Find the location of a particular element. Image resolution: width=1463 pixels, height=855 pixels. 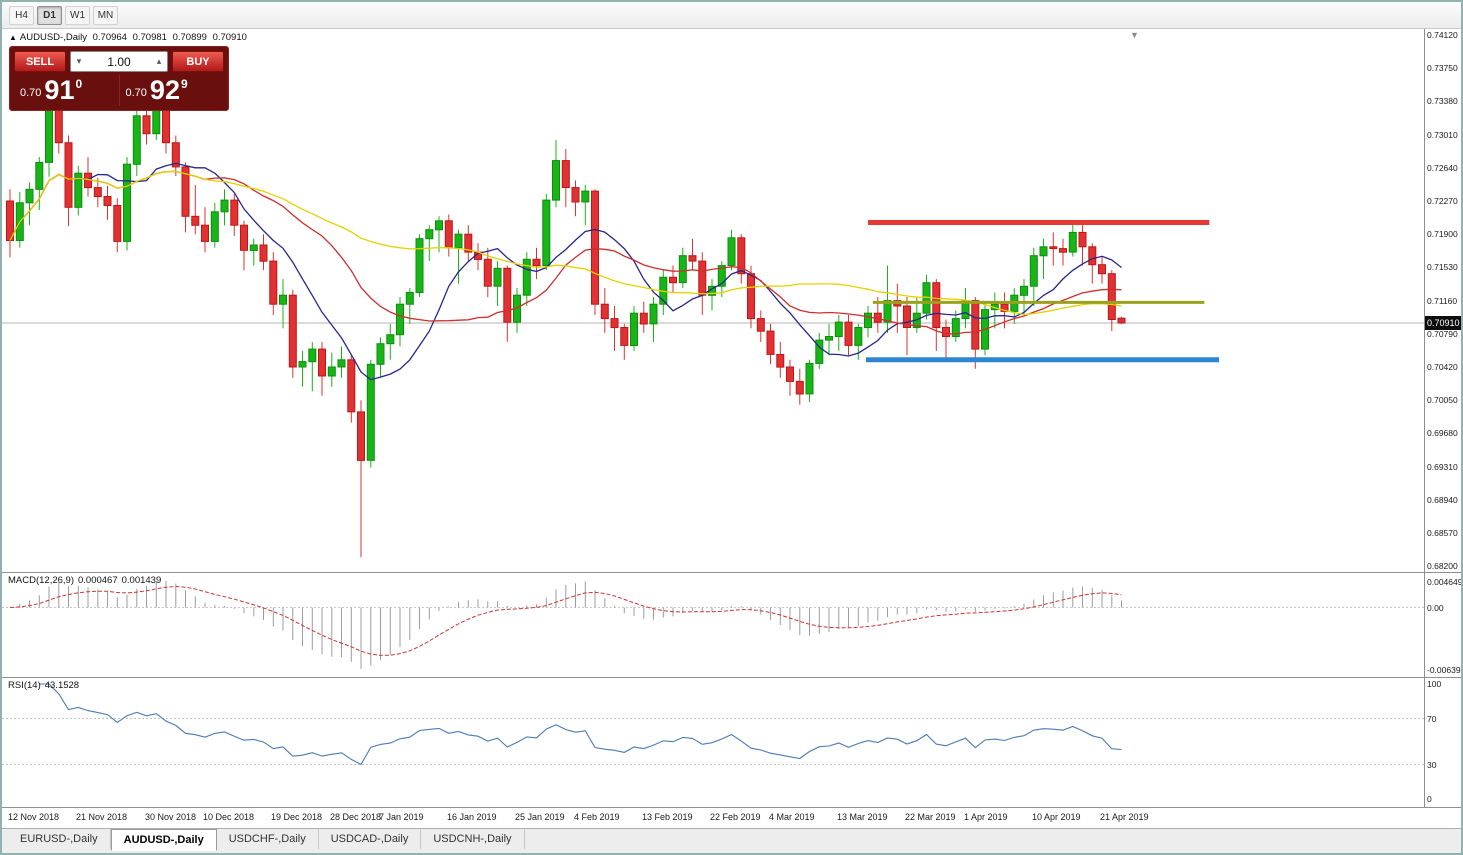

timeframe-button-W1: W1 is located at coordinates (77, 15).